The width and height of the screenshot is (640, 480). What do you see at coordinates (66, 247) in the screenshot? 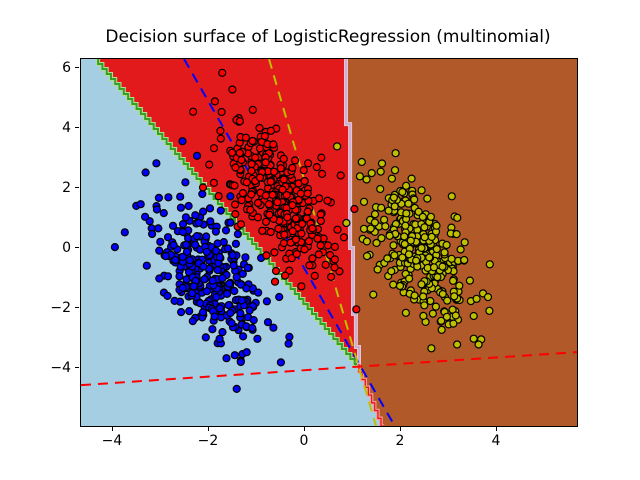
I see `y-tick-label: 0` at bounding box center [66, 247].